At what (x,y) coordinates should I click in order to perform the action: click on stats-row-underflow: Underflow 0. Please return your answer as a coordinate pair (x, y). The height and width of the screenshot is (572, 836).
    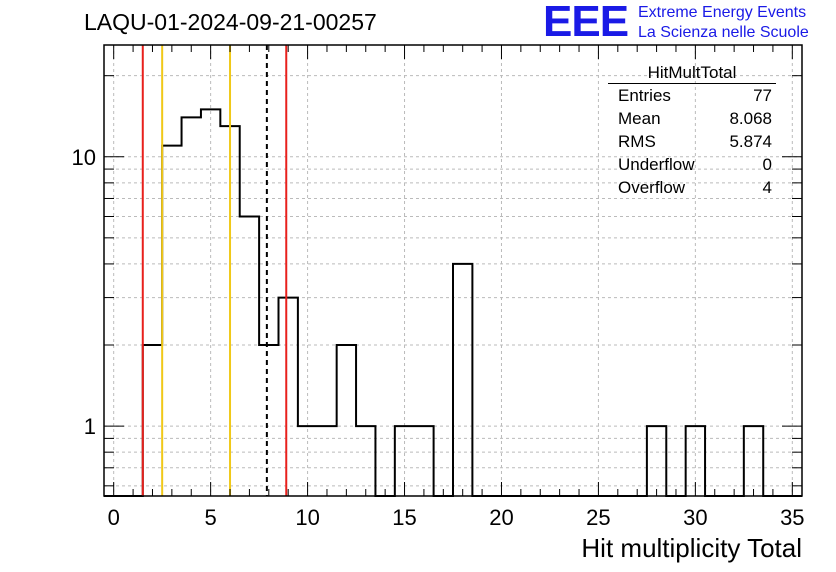
    Looking at the image, I should click on (693, 164).